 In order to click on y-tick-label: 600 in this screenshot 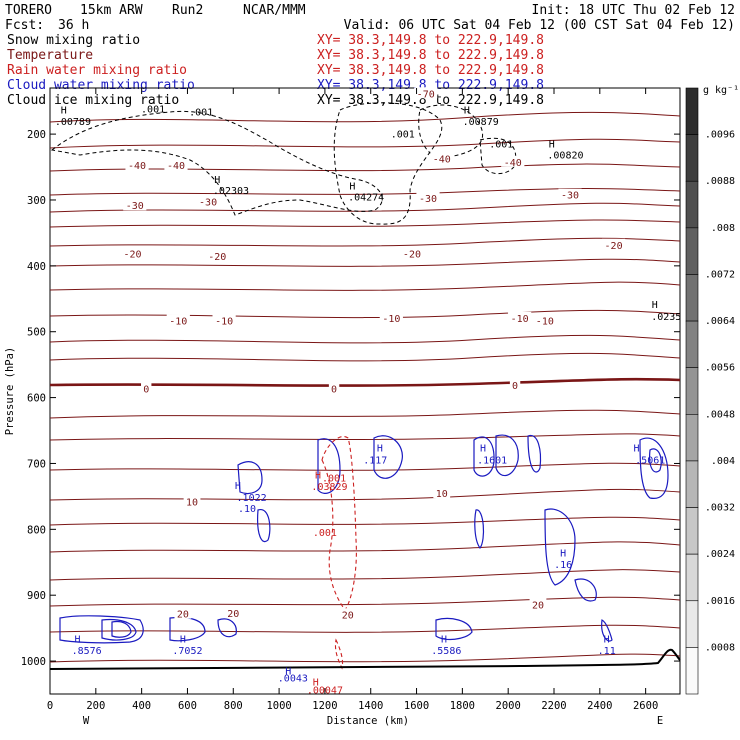, I will do `click(36, 399)`.